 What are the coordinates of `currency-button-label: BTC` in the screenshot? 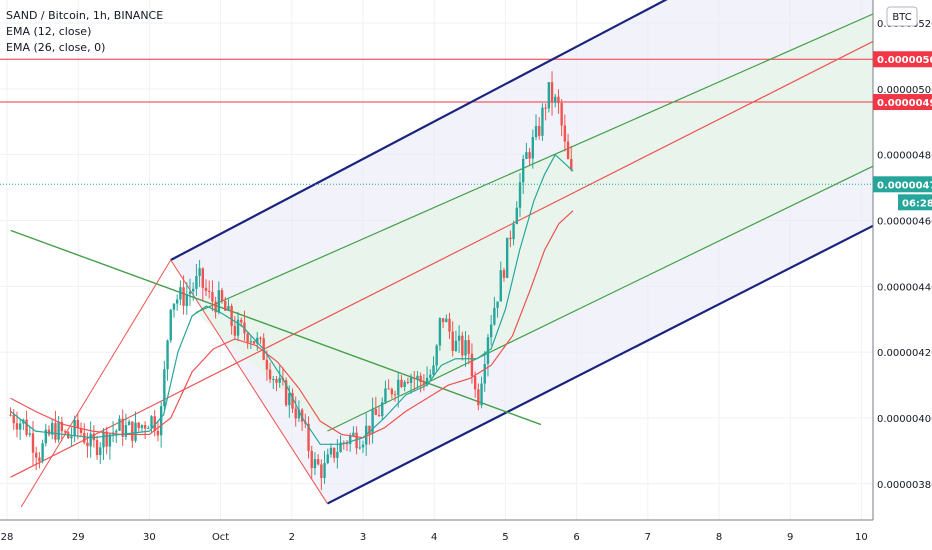 It's located at (901, 17).